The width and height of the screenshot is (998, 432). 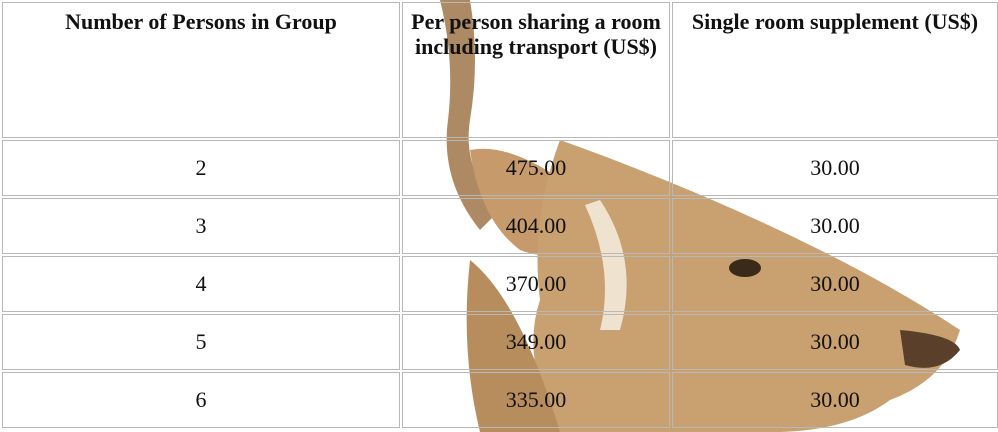 I want to click on table-row: 5 349.00 30.00, so click(x=500, y=342).